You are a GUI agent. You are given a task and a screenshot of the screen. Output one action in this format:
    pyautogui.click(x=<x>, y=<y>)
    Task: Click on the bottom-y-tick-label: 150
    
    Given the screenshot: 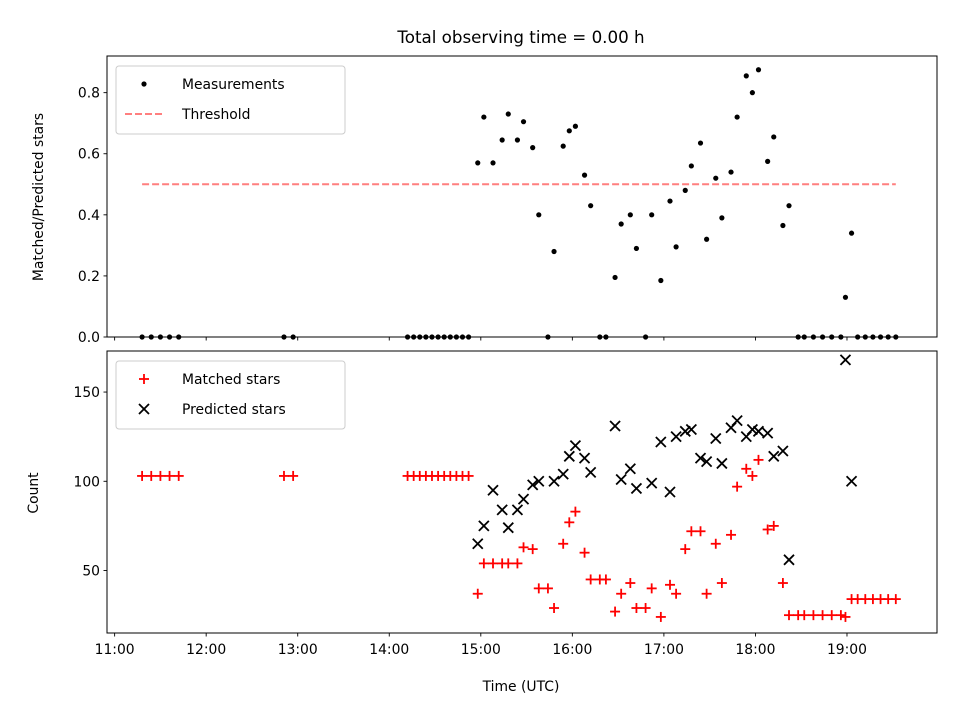 What is the action you would take?
    pyautogui.click(x=86, y=393)
    